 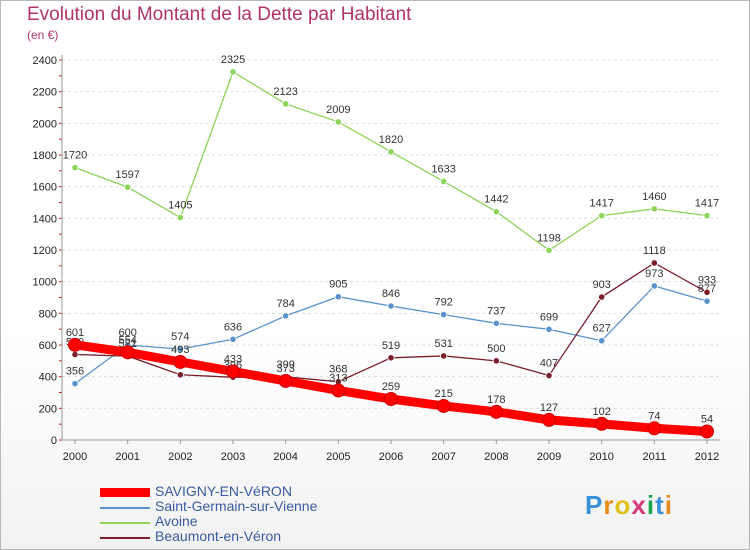 What do you see at coordinates (601, 285) in the screenshot?
I see `data-label: 903` at bounding box center [601, 285].